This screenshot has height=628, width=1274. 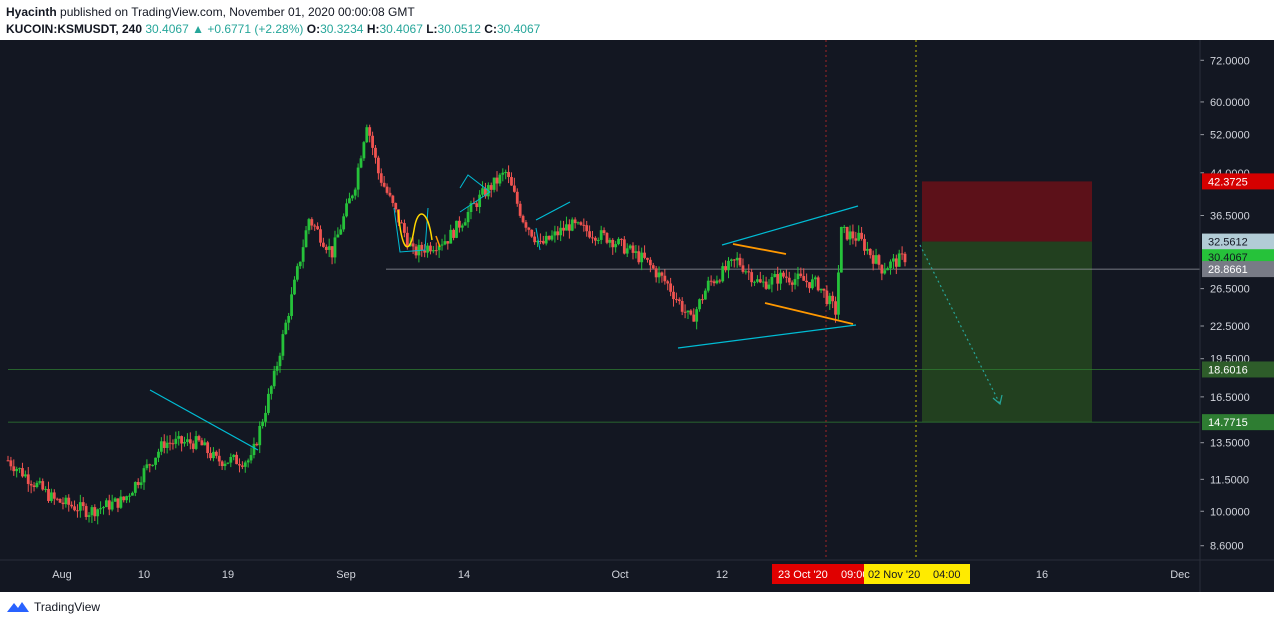 I want to click on low-value: 30.0512, so click(x=459, y=29).